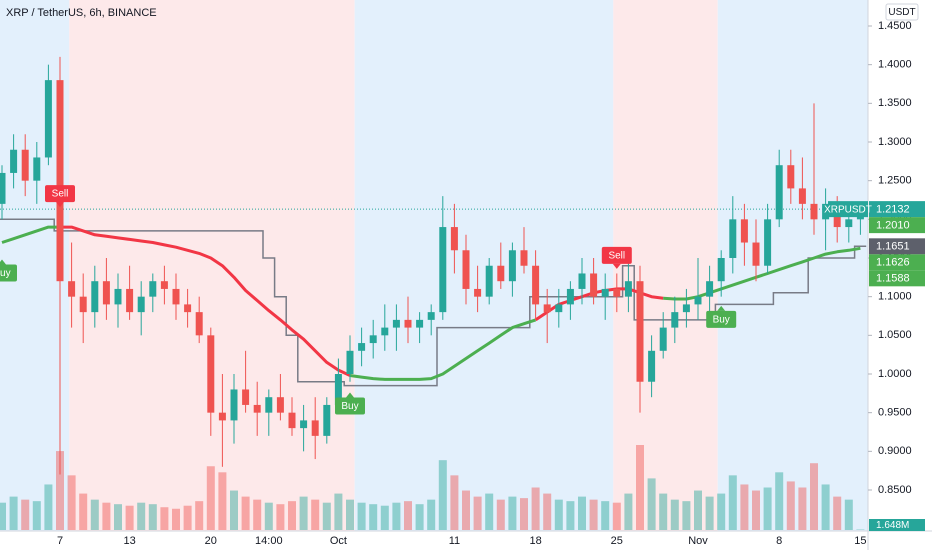  I want to click on signal-label: Sell, so click(60, 194).